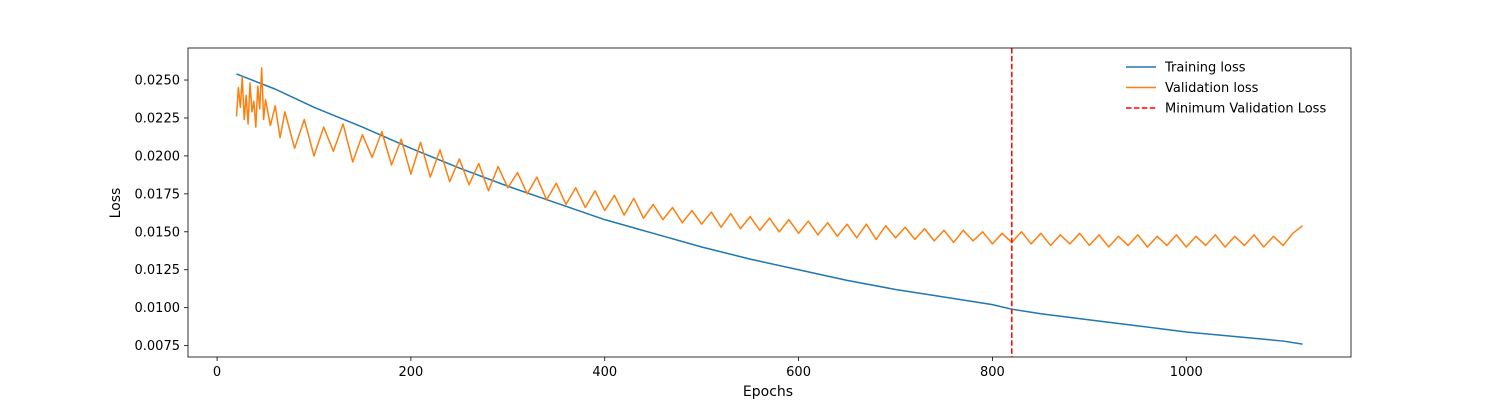 The image size is (1500, 400). What do you see at coordinates (604, 372) in the screenshot?
I see `x-tick-label: 400` at bounding box center [604, 372].